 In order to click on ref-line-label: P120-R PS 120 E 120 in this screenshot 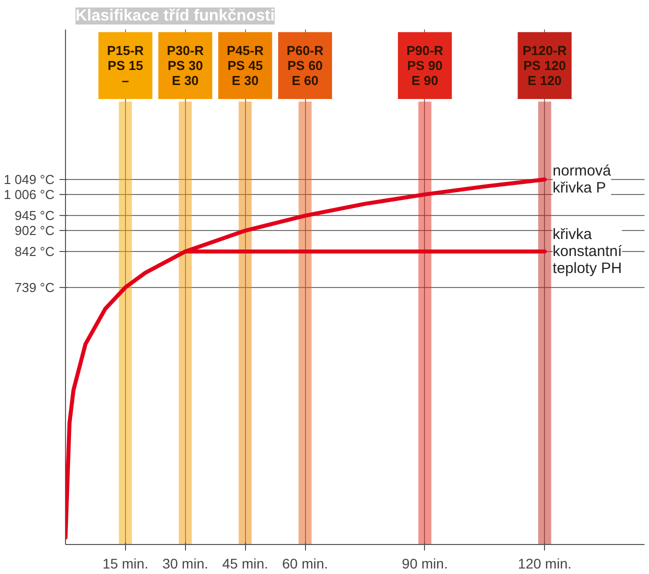, I will do `click(545, 65)`.